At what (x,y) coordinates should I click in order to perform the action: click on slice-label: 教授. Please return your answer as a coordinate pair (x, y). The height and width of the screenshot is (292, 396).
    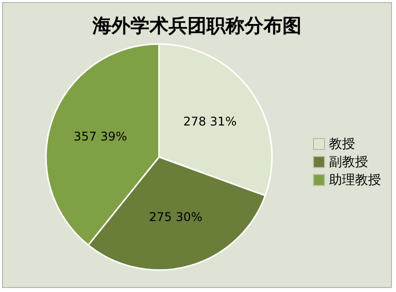
    Looking at the image, I should click on (342, 144).